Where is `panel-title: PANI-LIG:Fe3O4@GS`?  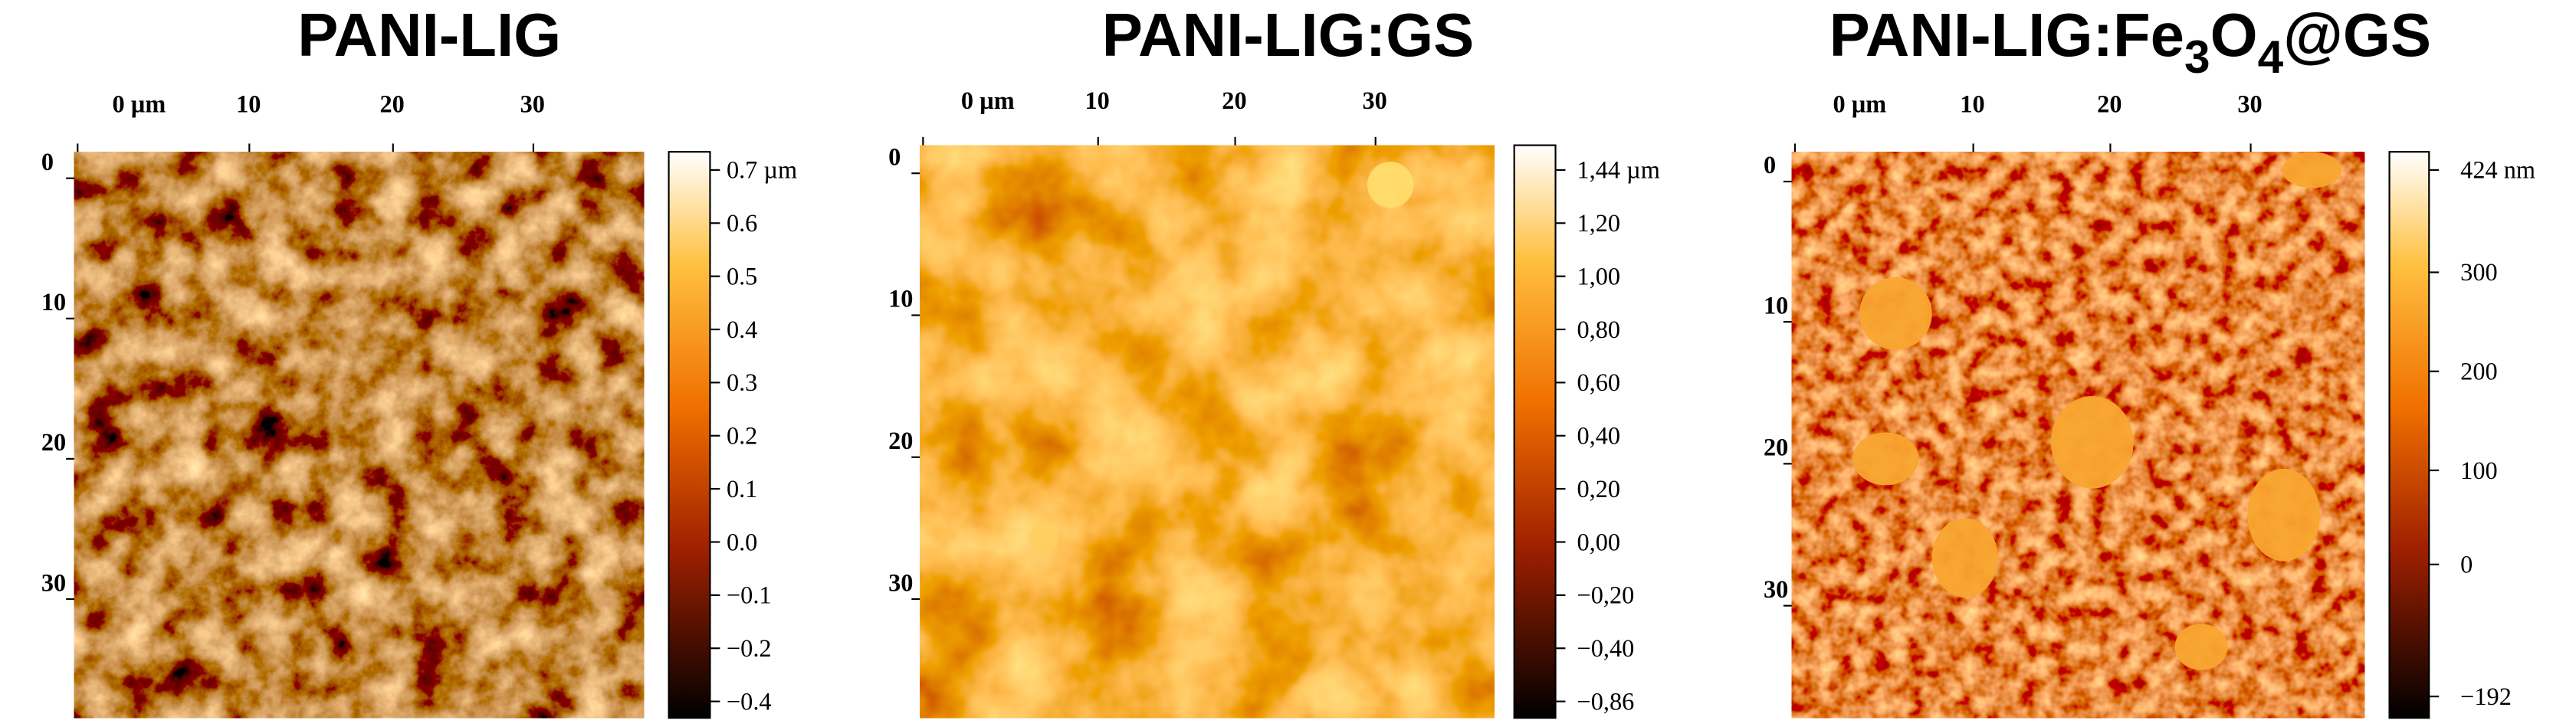 panel-title: PANI-LIG:Fe3O4@GS is located at coordinates (2130, 42).